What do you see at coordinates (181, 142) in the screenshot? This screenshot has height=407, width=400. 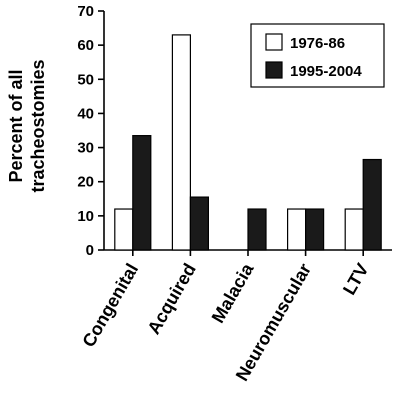 I see `bar-1976-86-acquired` at bounding box center [181, 142].